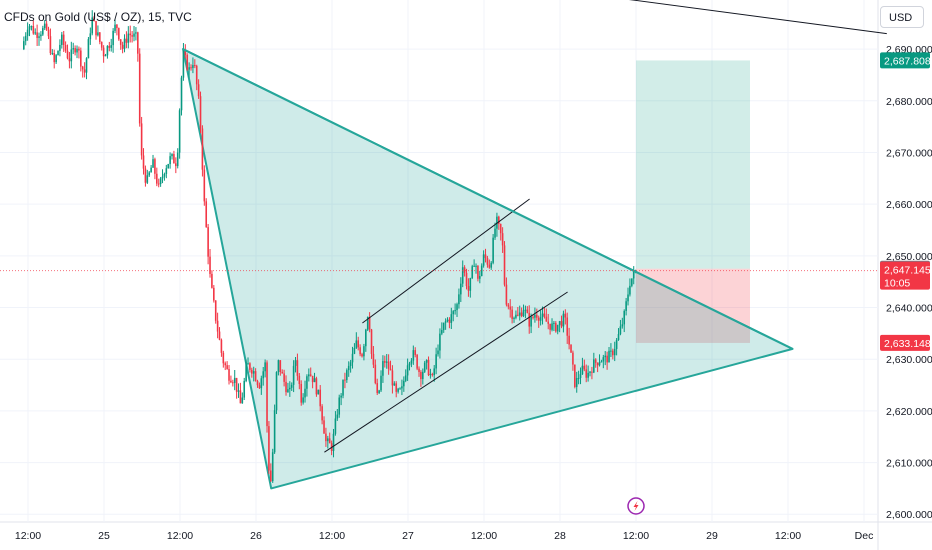  I want to click on time-tick-label: 28, so click(560, 536).